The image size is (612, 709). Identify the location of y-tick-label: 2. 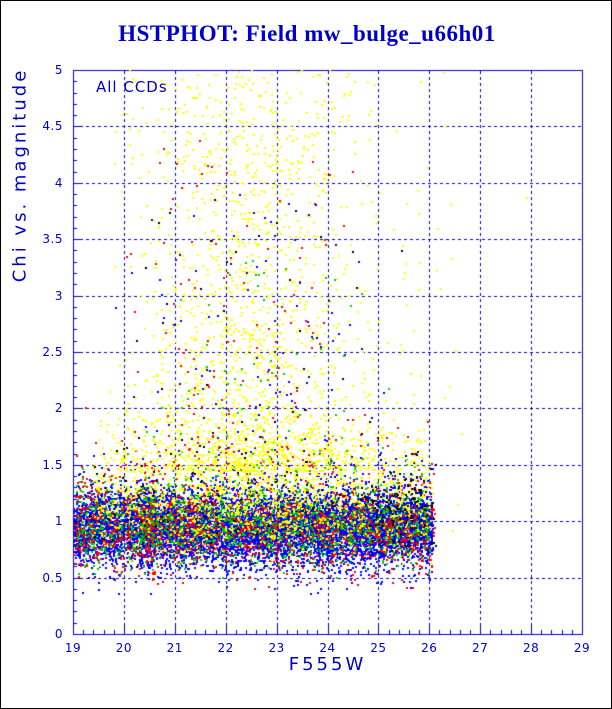
(58, 408).